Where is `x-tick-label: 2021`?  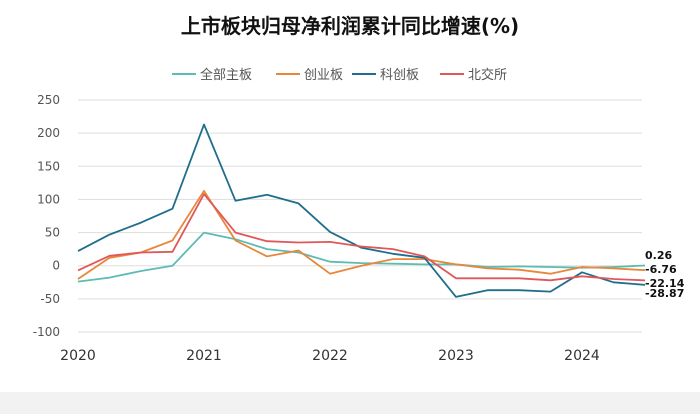 x-tick-label: 2021 is located at coordinates (204, 356).